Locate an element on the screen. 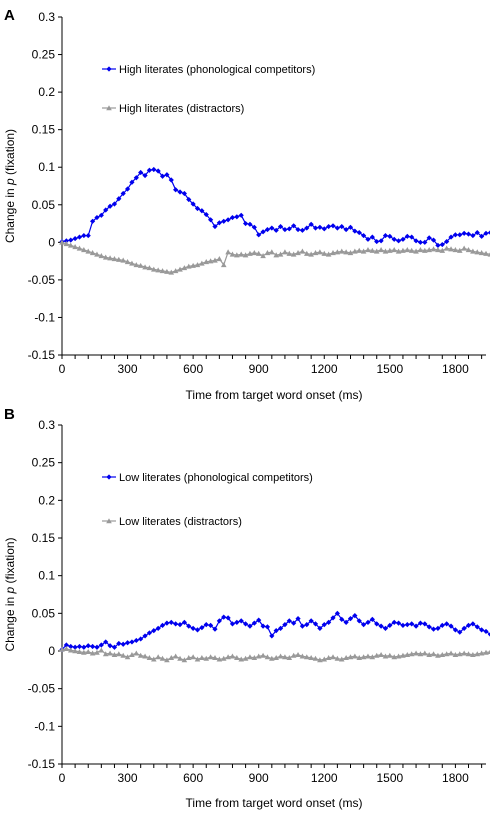 The width and height of the screenshot is (490, 814). y-tick-label: 0.25 is located at coordinates (44, 55).